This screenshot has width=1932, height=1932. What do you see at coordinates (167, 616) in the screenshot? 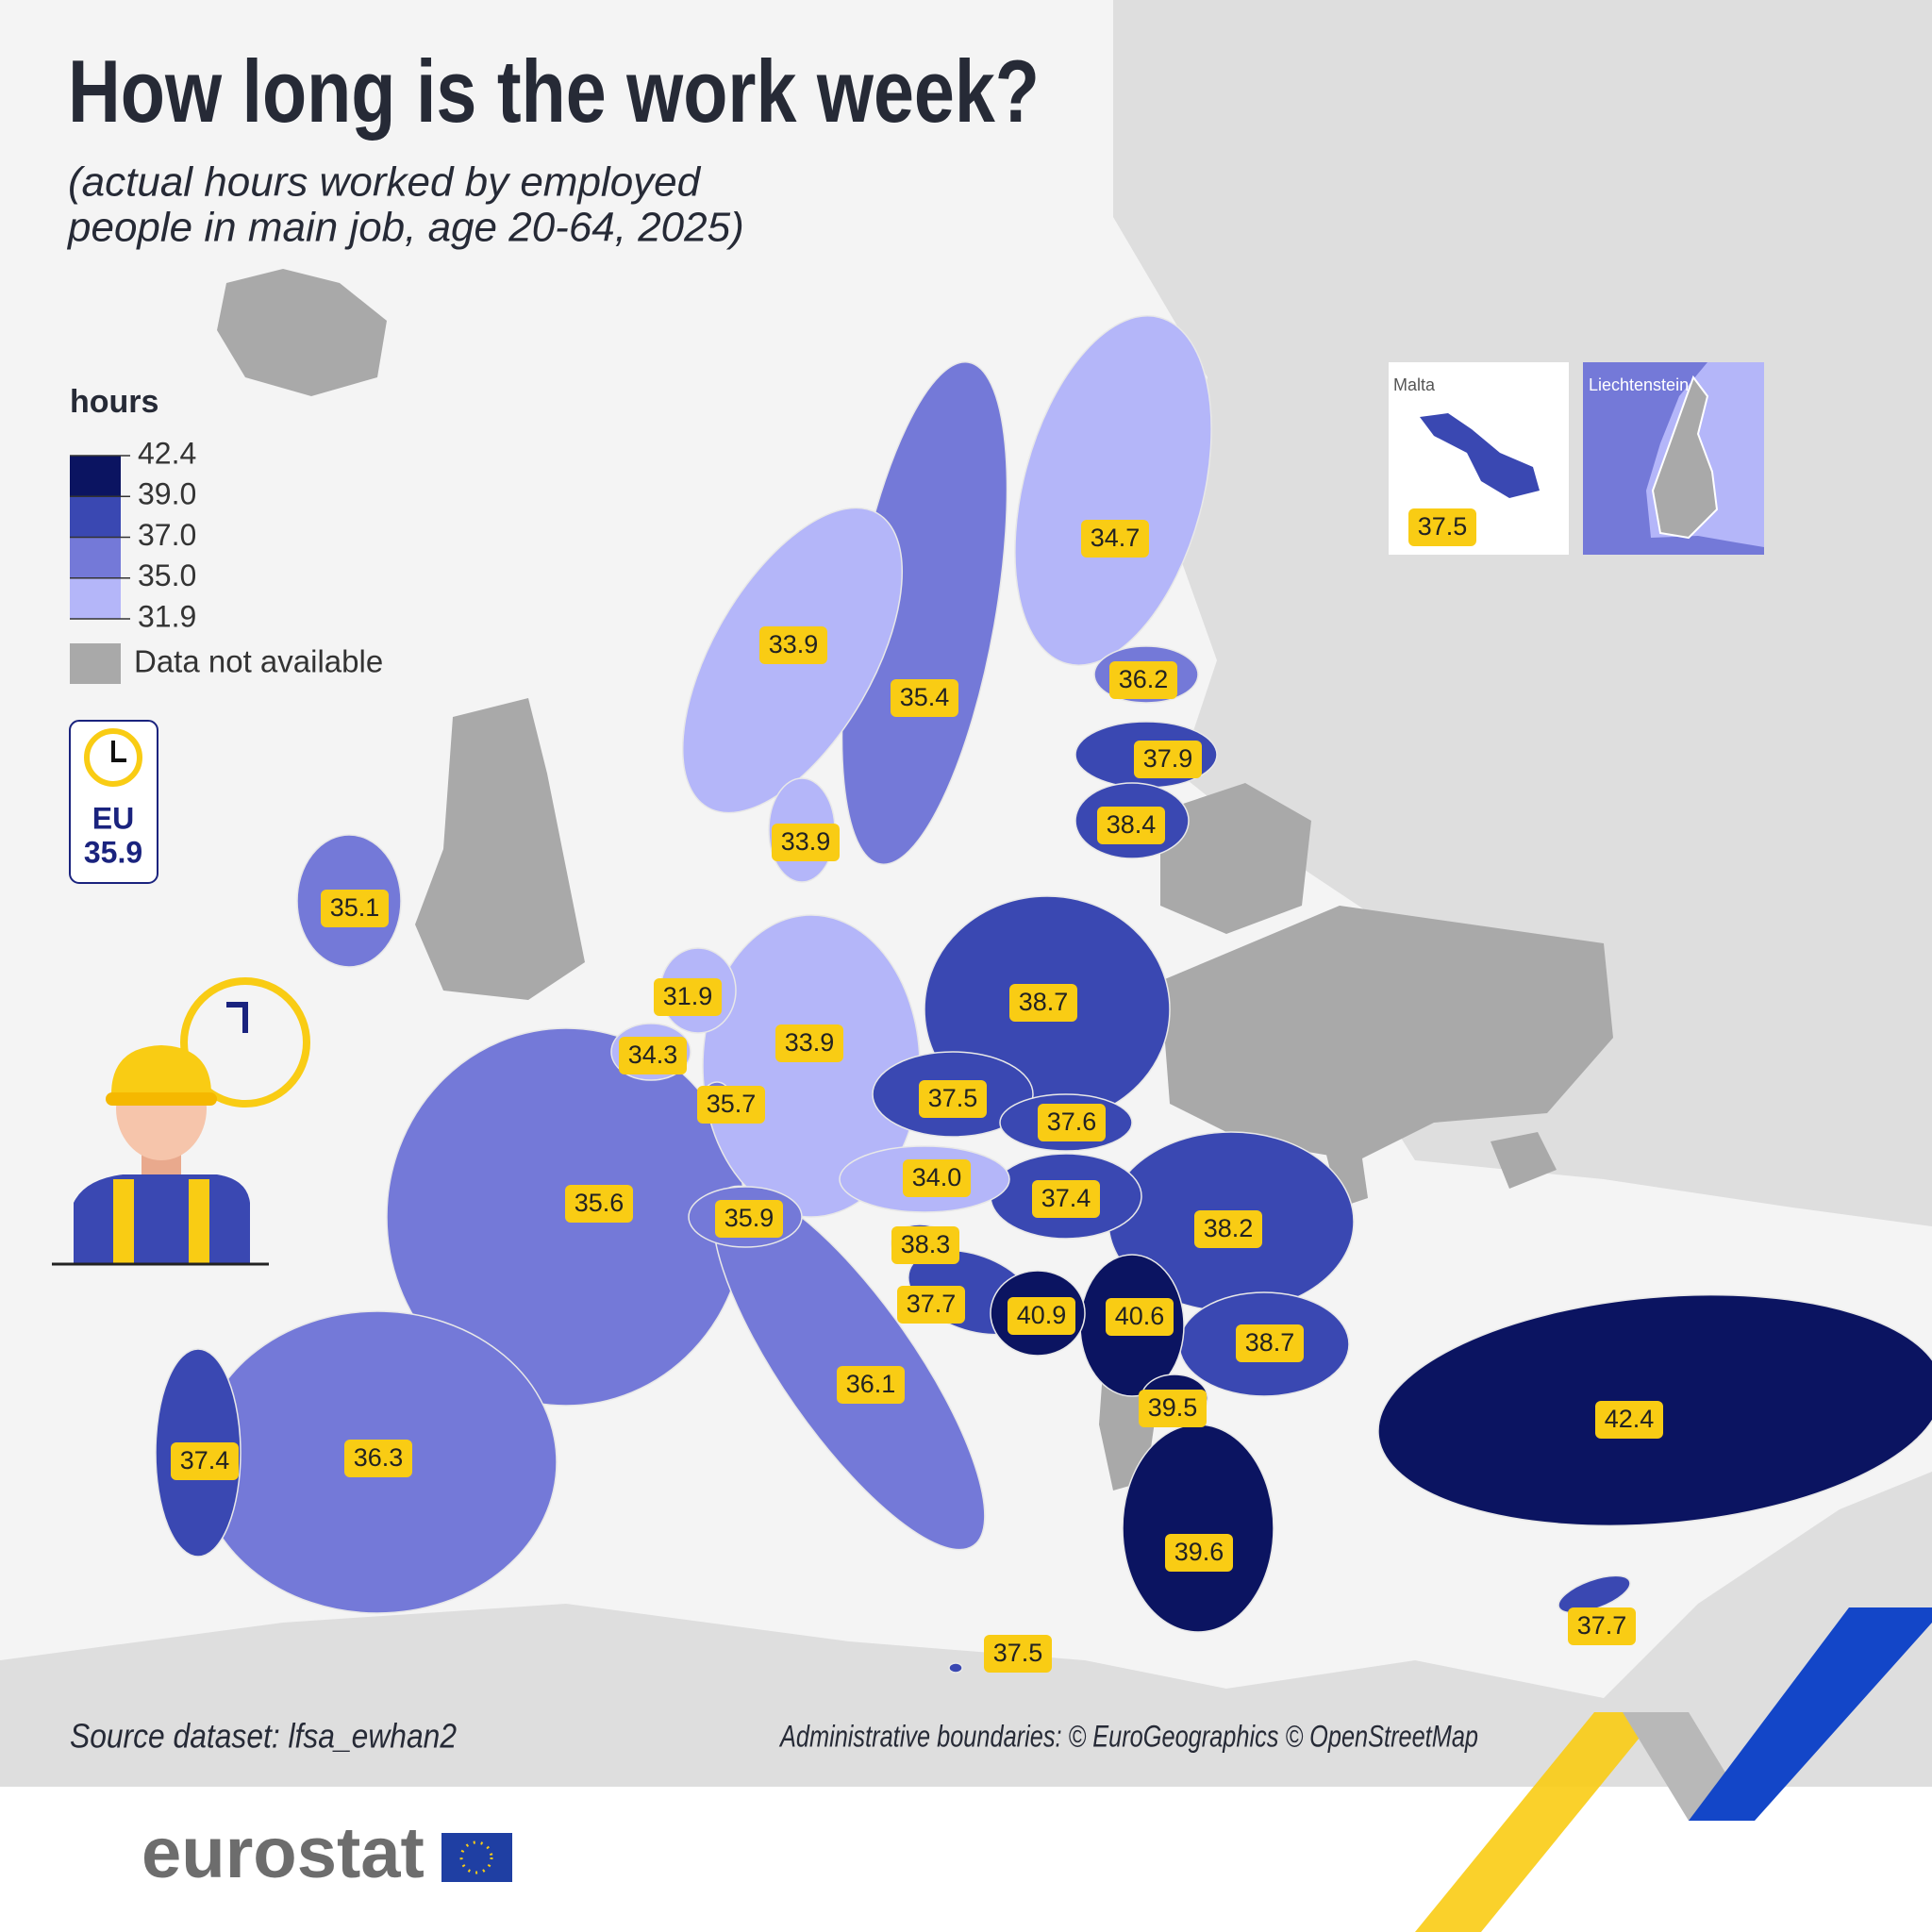
I see `legend-label: 31.9` at bounding box center [167, 616].